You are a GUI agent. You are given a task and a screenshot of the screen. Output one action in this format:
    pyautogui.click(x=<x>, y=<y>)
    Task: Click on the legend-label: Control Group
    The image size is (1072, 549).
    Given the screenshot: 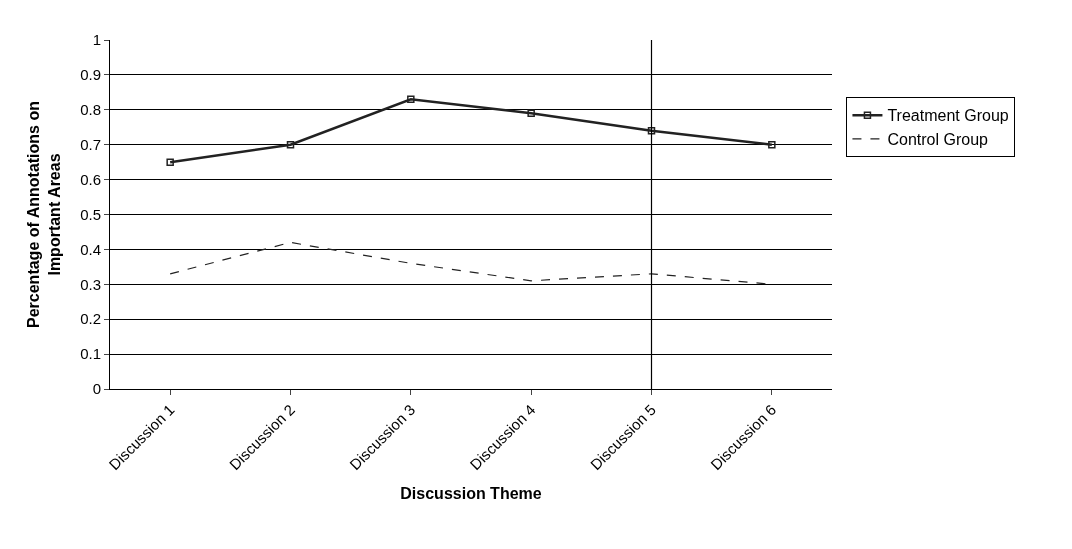 What is the action you would take?
    pyautogui.click(x=938, y=140)
    